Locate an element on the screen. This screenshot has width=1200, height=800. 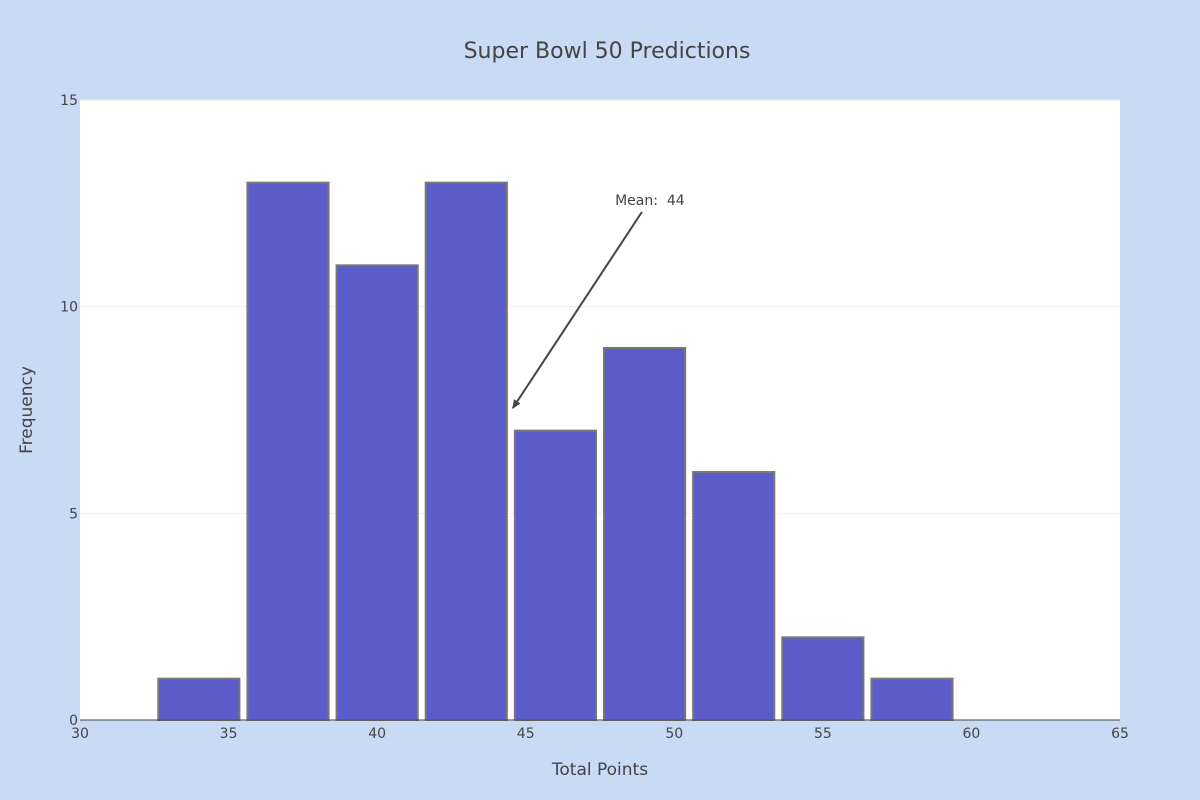
annotation-arrow is located at coordinates (577, 310).